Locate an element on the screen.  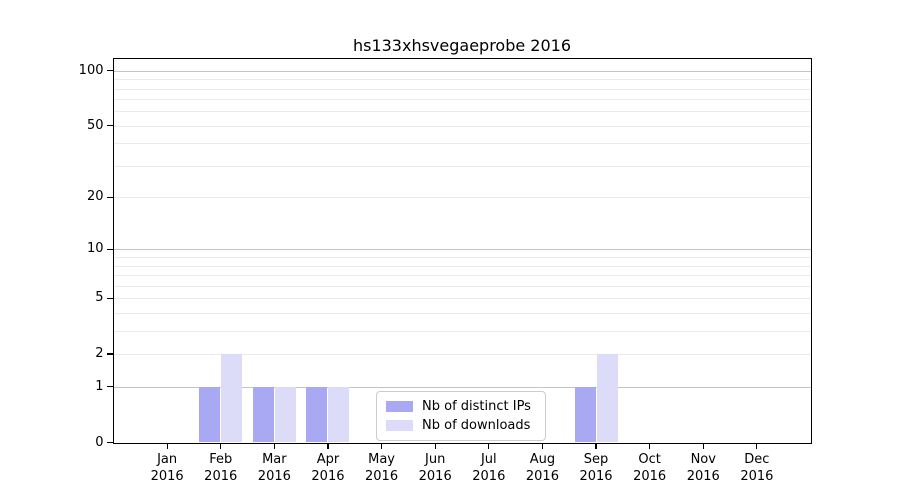
x-tick-label-nov: Nov 2016 is located at coordinates (703, 468).